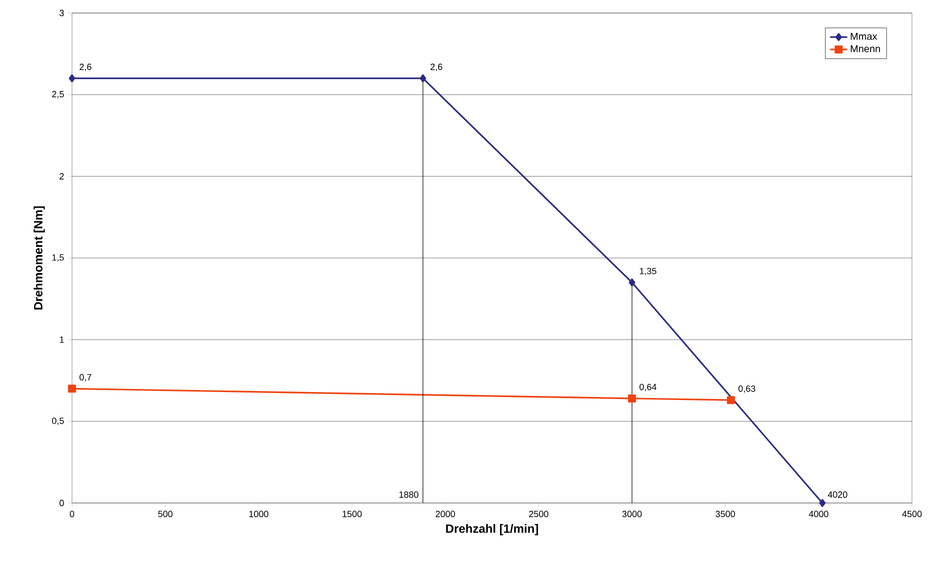  What do you see at coordinates (58, 258) in the screenshot?
I see `y-tick-label: 1,5` at bounding box center [58, 258].